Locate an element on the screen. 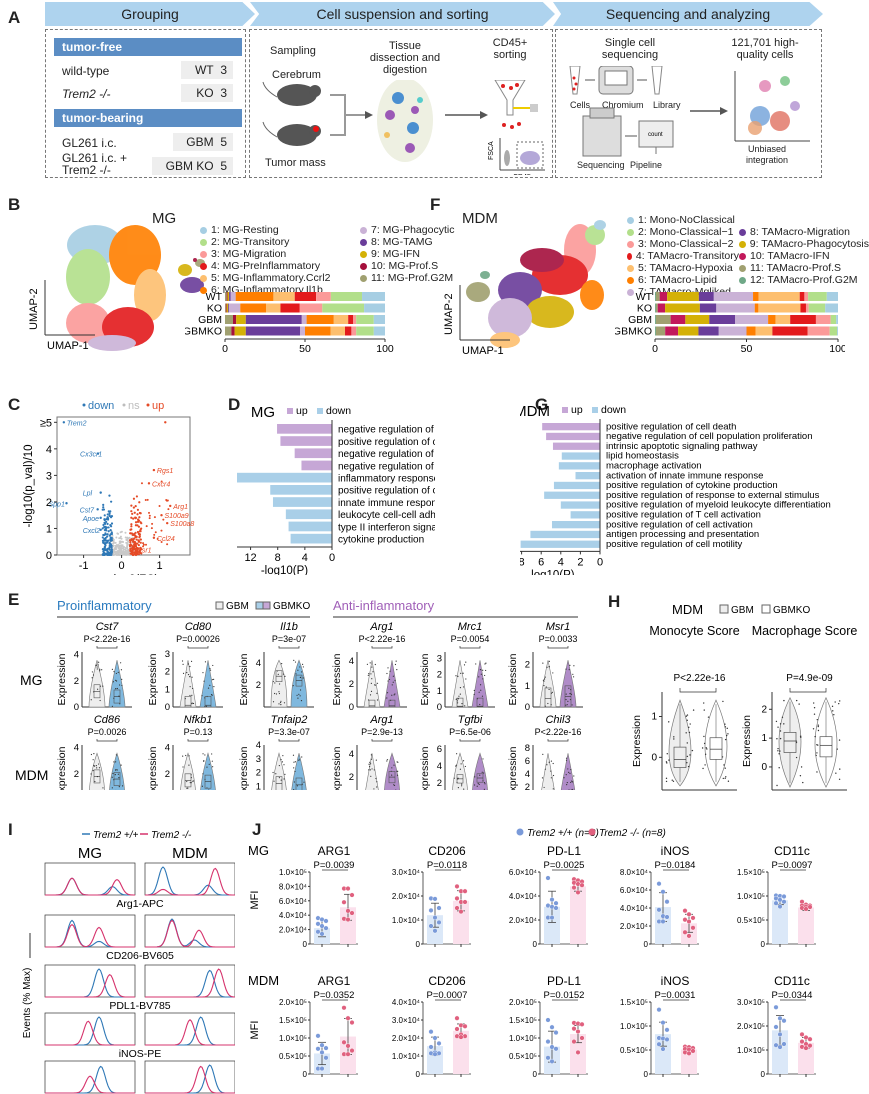 This screenshot has width=869, height=1094. panel-label-d: D is located at coordinates (234, 404).